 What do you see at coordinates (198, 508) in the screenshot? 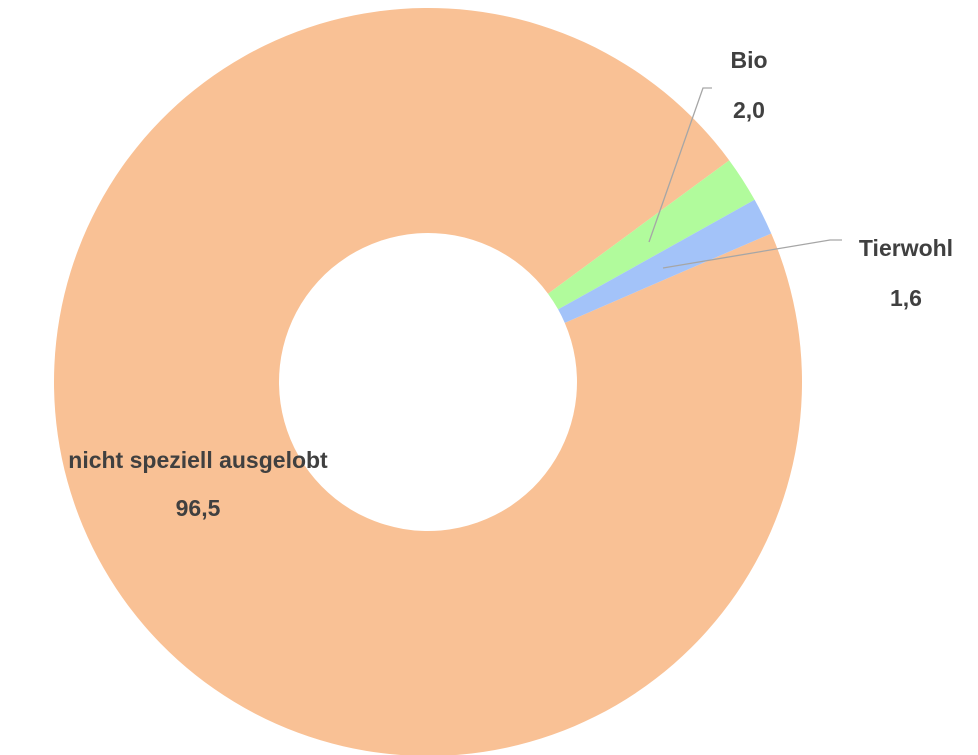
I see `value-label: 96,5` at bounding box center [198, 508].